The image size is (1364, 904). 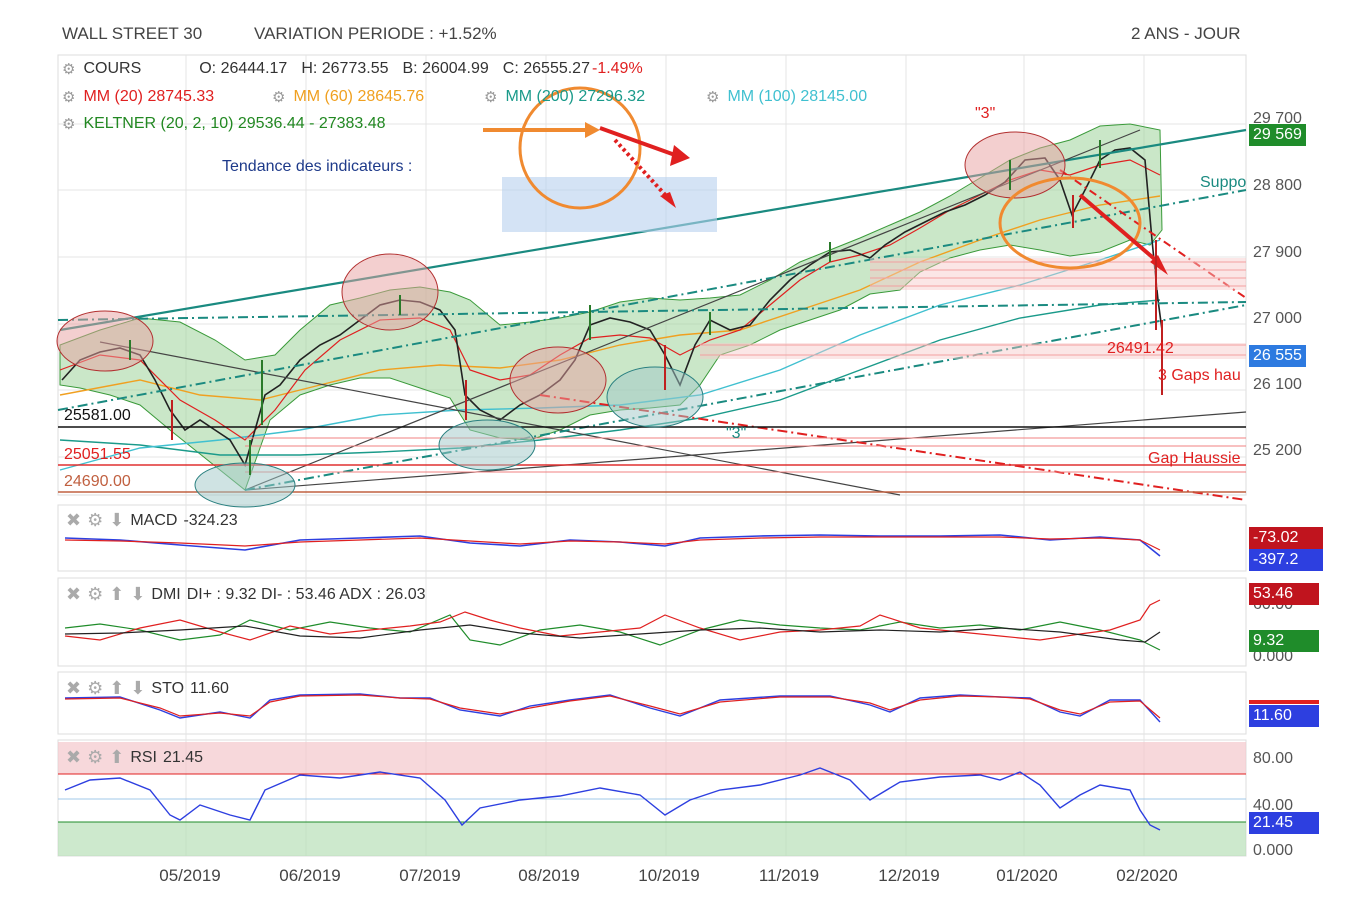 I want to click on rsi-tick: 80.00, so click(x=1273, y=758).